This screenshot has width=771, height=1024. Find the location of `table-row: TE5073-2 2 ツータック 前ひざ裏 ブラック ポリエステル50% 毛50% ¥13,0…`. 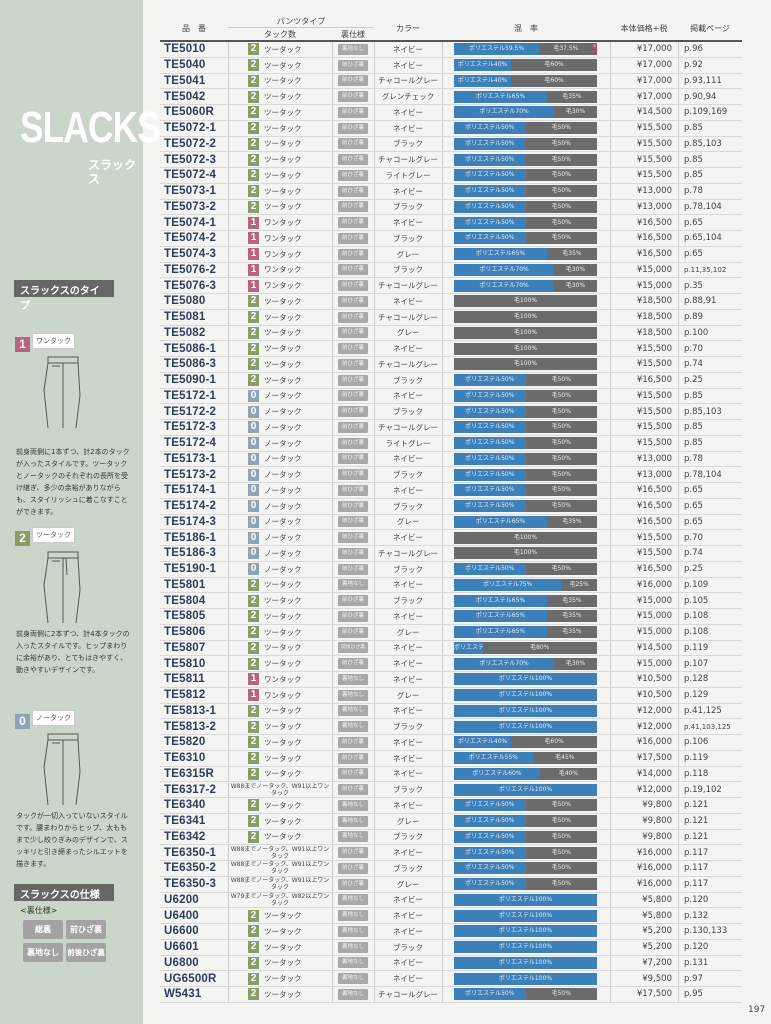

table-row: TE5073-2 2 ツータック 前ひざ裏 ブラック ポリエステル50% 毛50% ¥13,0… is located at coordinates (451, 208).